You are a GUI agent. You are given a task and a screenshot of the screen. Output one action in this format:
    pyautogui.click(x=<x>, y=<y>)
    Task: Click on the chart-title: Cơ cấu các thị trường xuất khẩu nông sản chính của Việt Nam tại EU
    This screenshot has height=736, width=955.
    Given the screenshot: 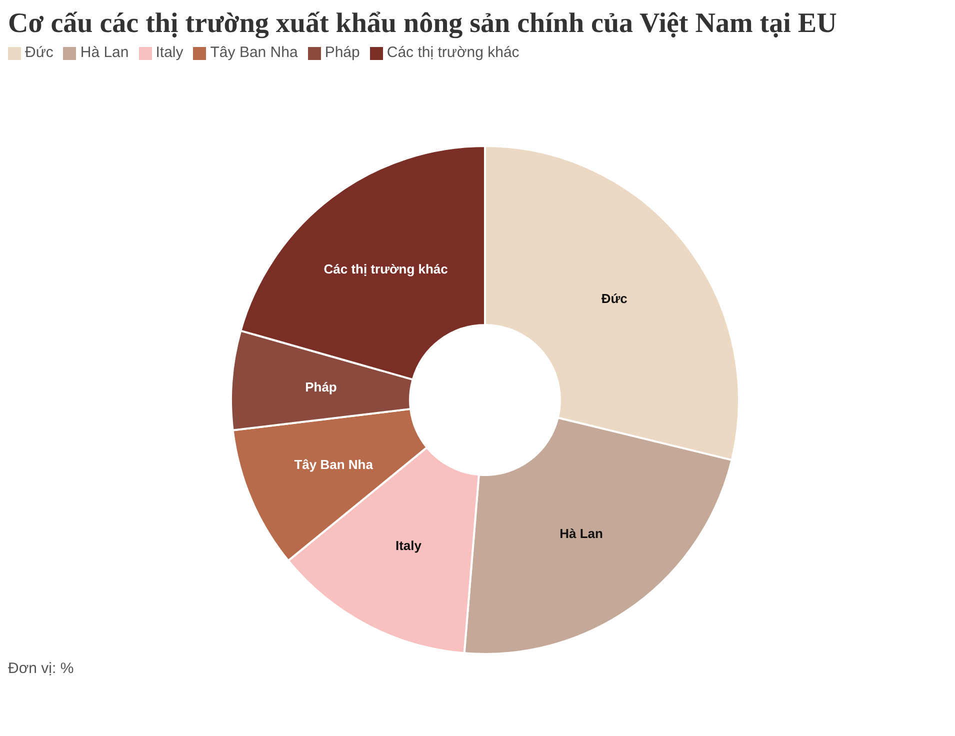 What is the action you would take?
    pyautogui.click(x=423, y=24)
    